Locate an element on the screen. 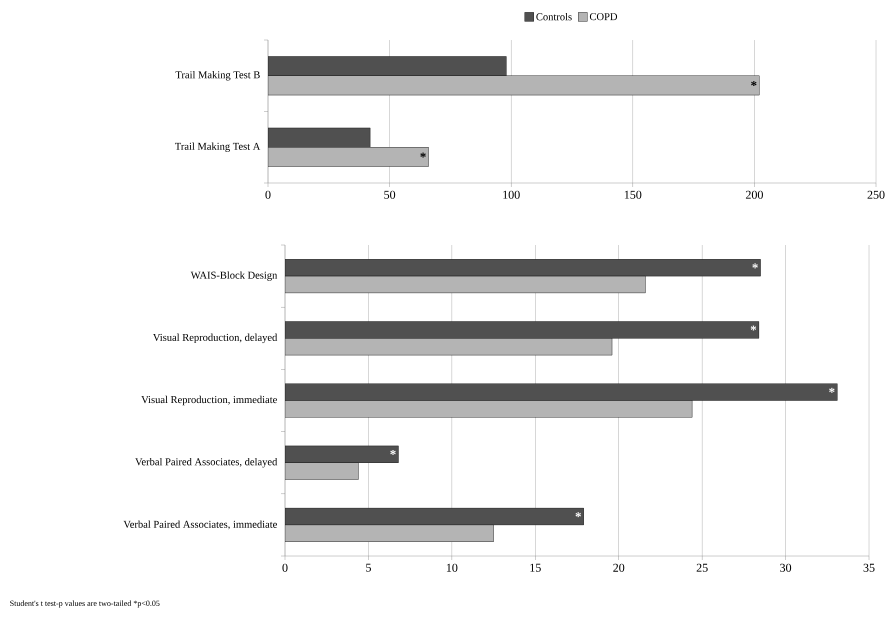  legend-label: COPD is located at coordinates (604, 16).